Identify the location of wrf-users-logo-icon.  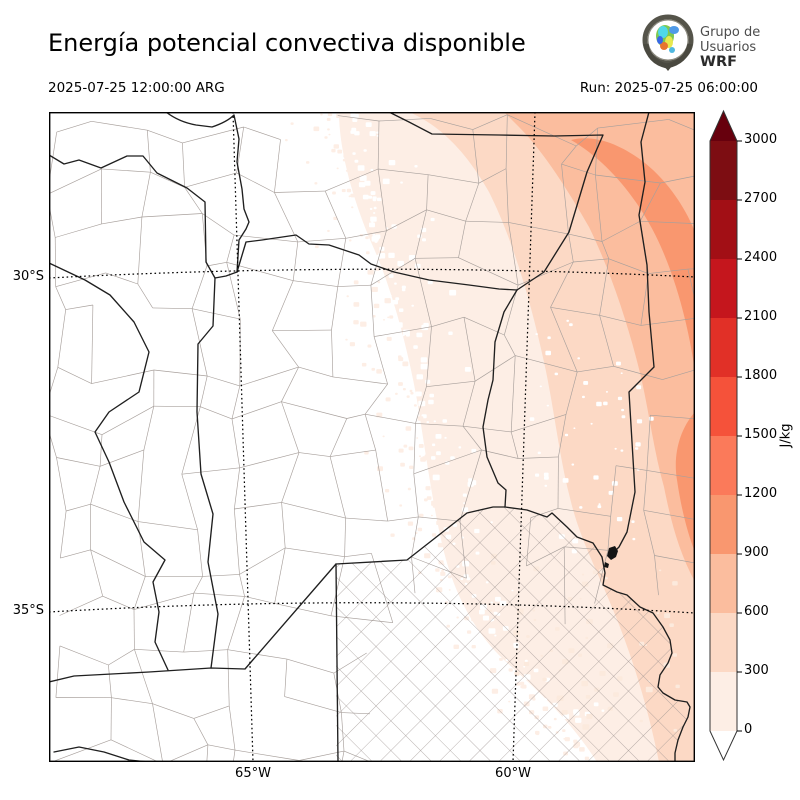
(668, 42).